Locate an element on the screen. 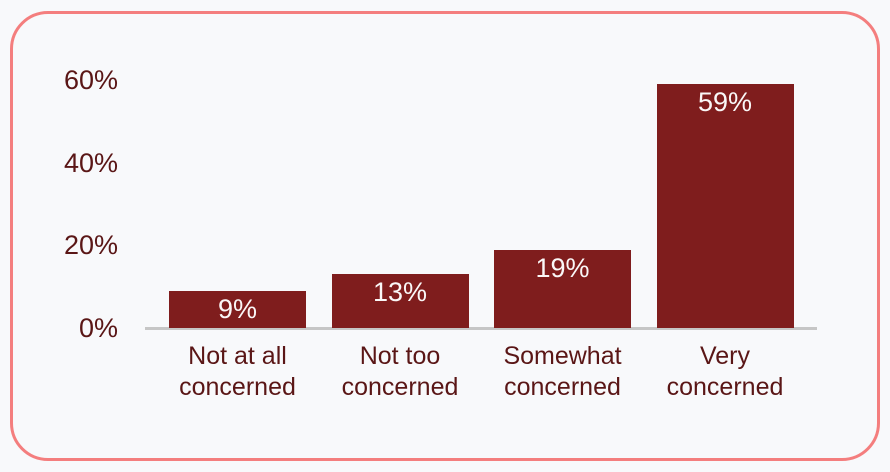  bar-1: 13% is located at coordinates (400, 301).